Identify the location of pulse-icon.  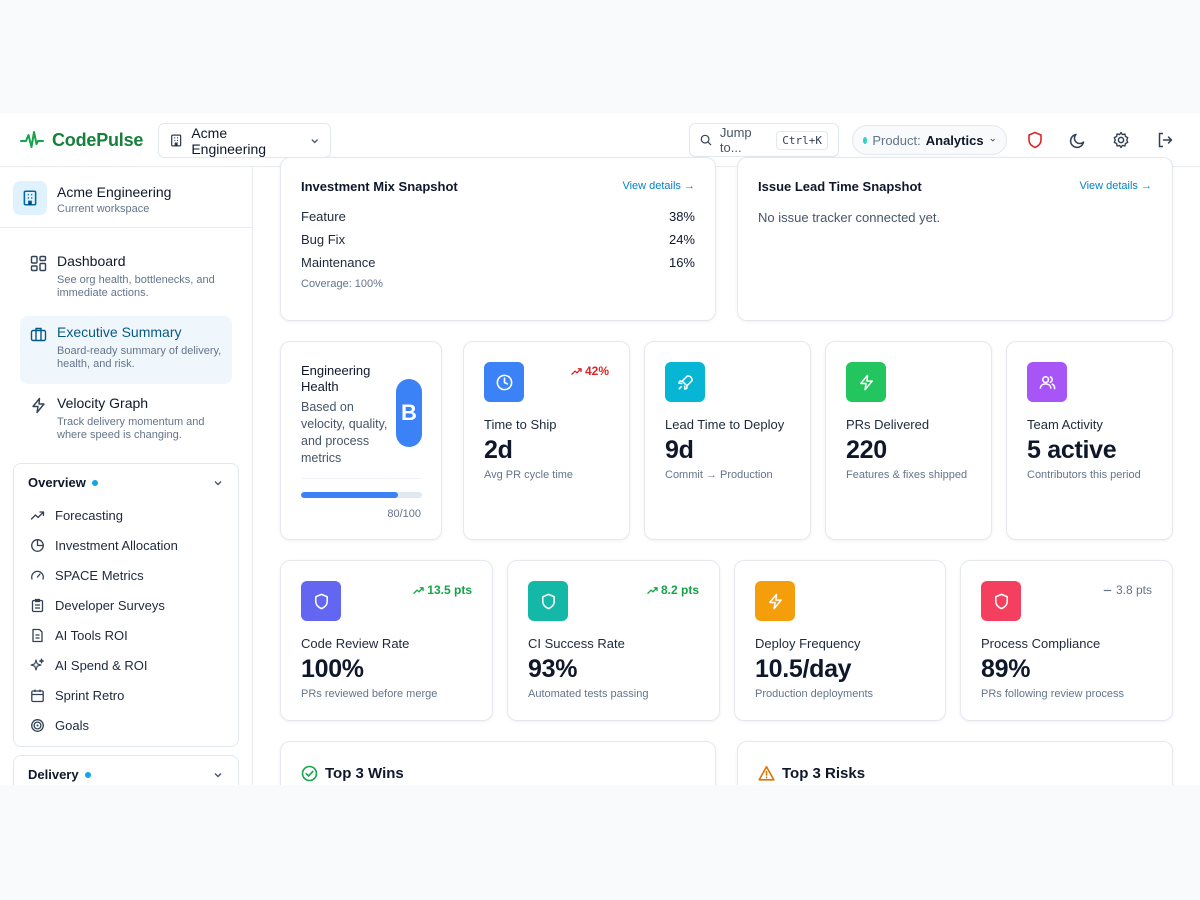
(32, 139).